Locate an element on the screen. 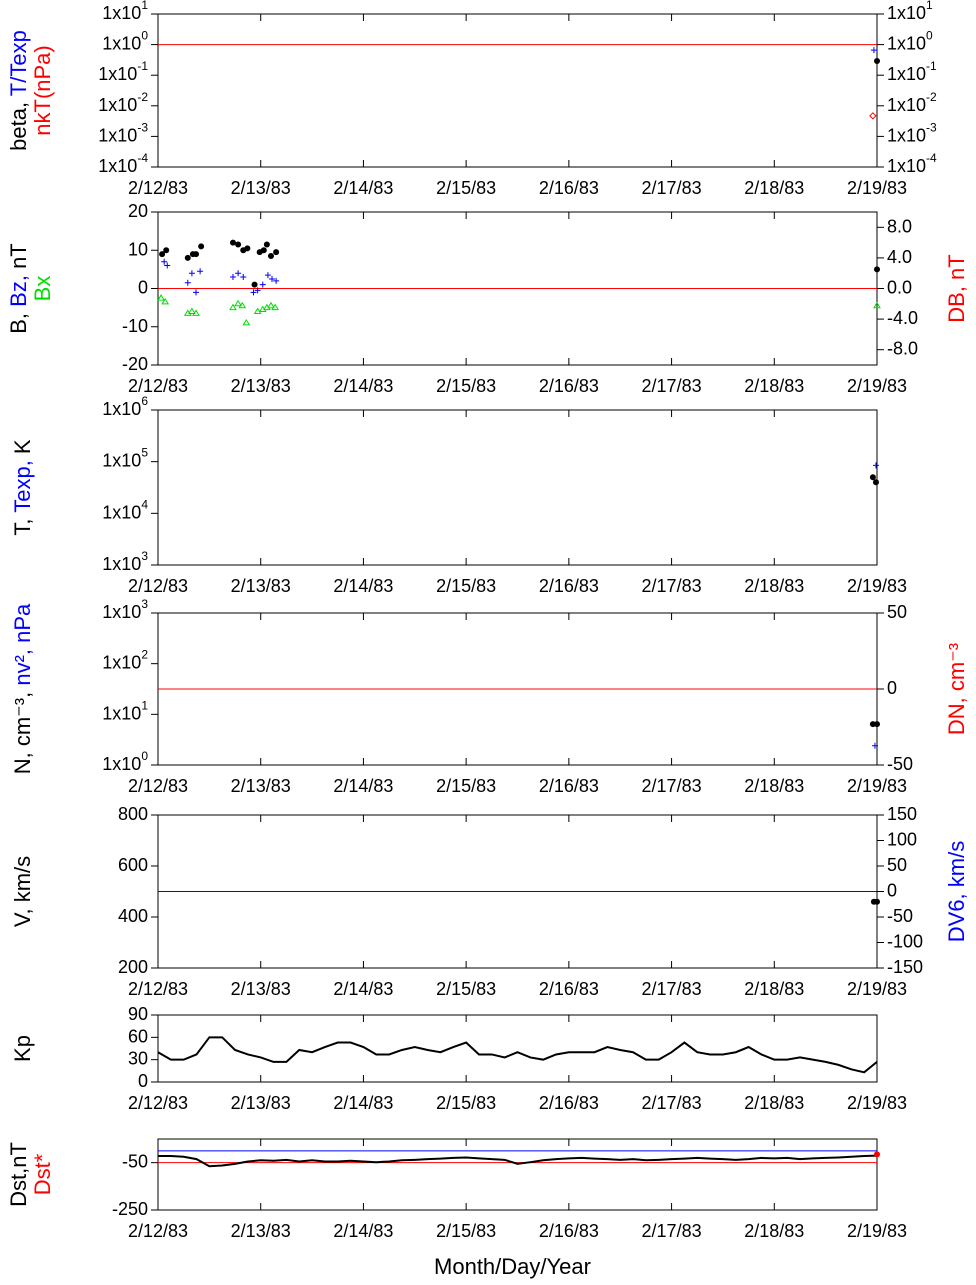 The image size is (976, 1285). y-tick-label: 8.0 is located at coordinates (899, 226).